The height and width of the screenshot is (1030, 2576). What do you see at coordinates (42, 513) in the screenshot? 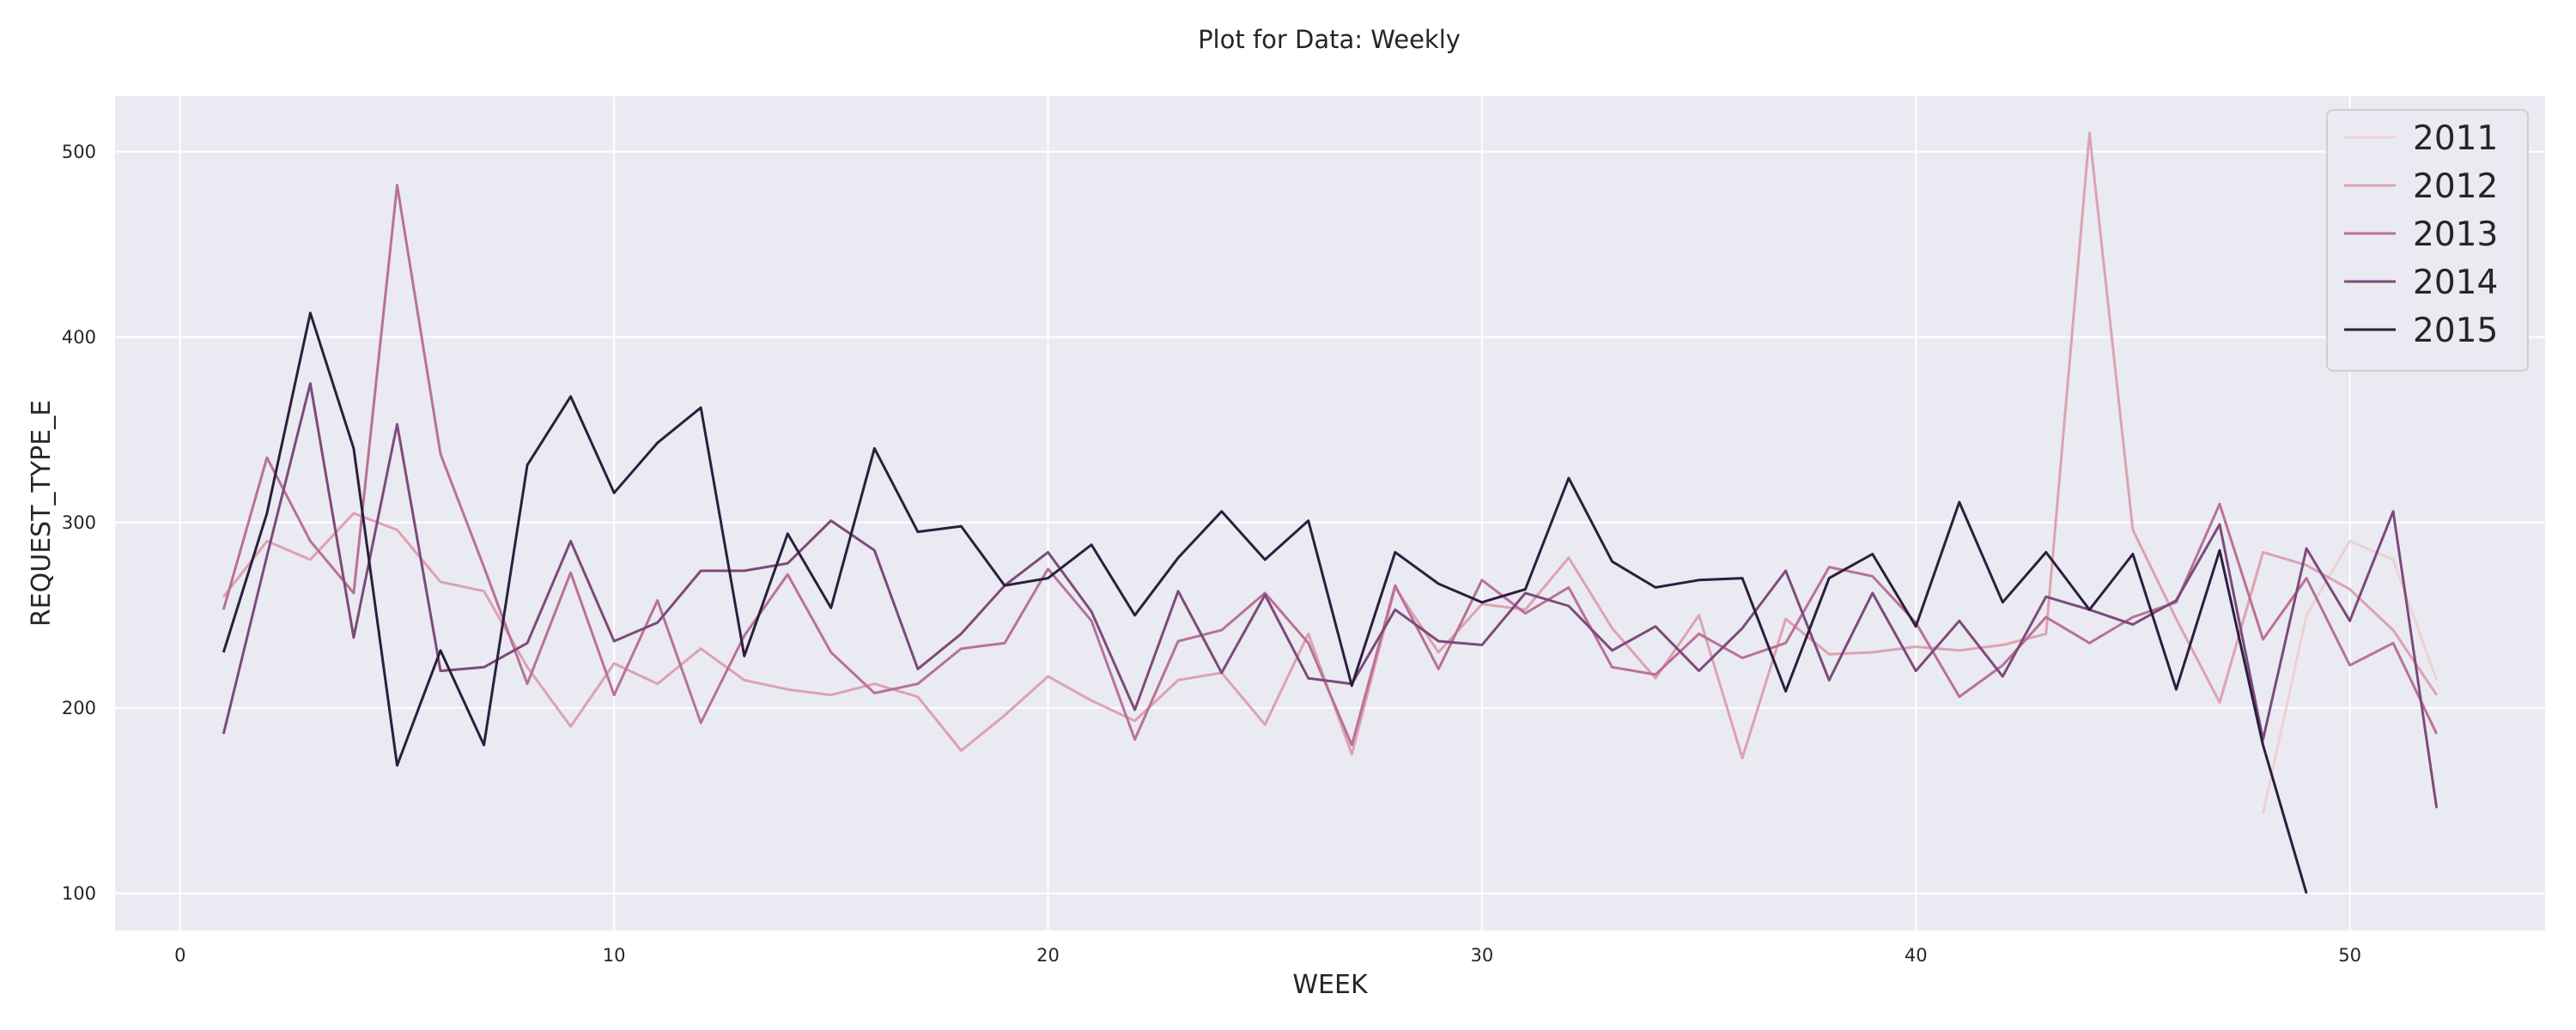
I see `y-axis-label: REQUEST_TYPE_E` at bounding box center [42, 513].